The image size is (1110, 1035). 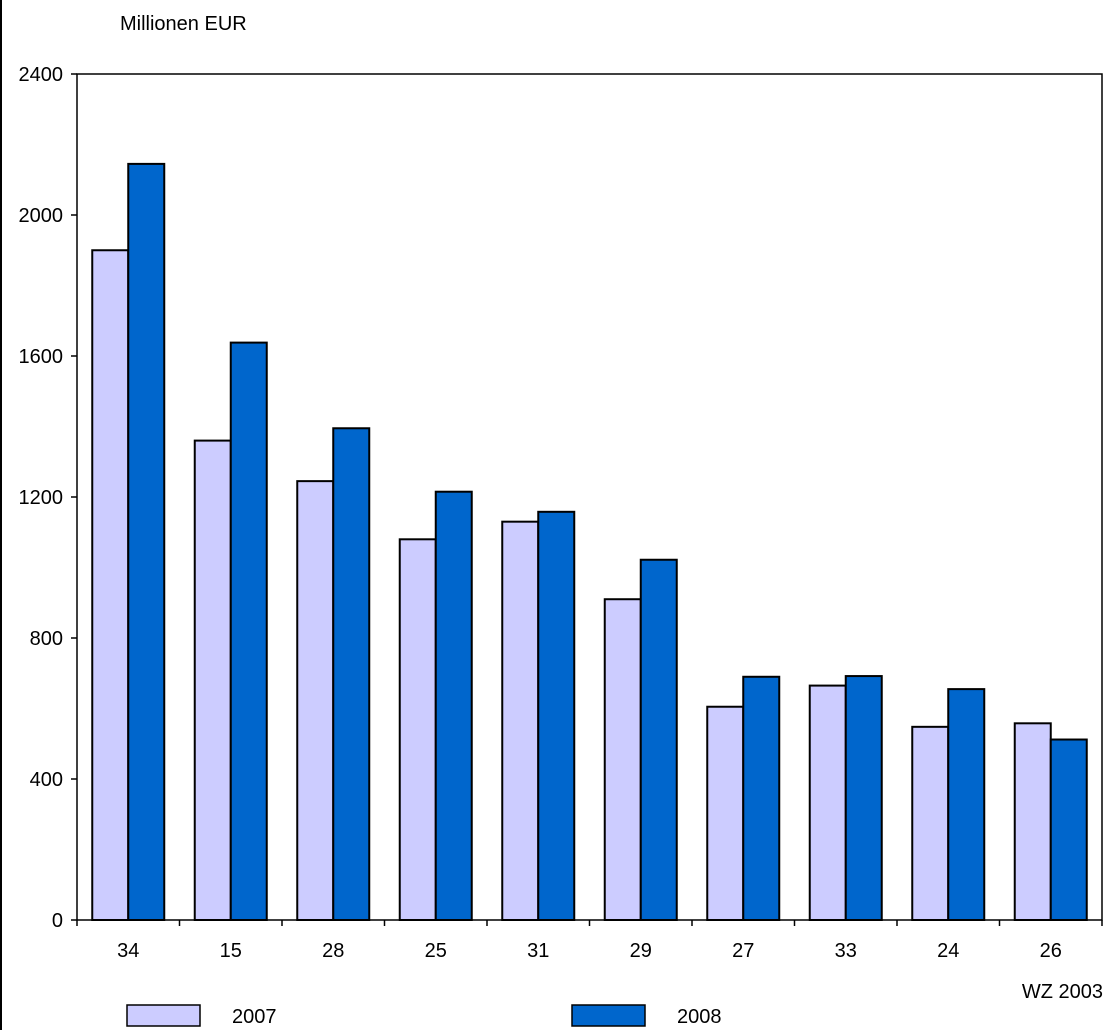 I want to click on x-tick-label: 28, so click(x=333, y=951).